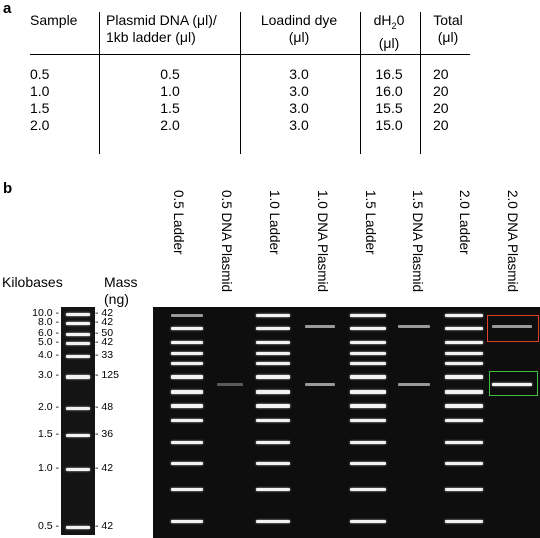 This screenshot has height=538, width=540. I want to click on table-header-sample: Sample, so click(54, 20).